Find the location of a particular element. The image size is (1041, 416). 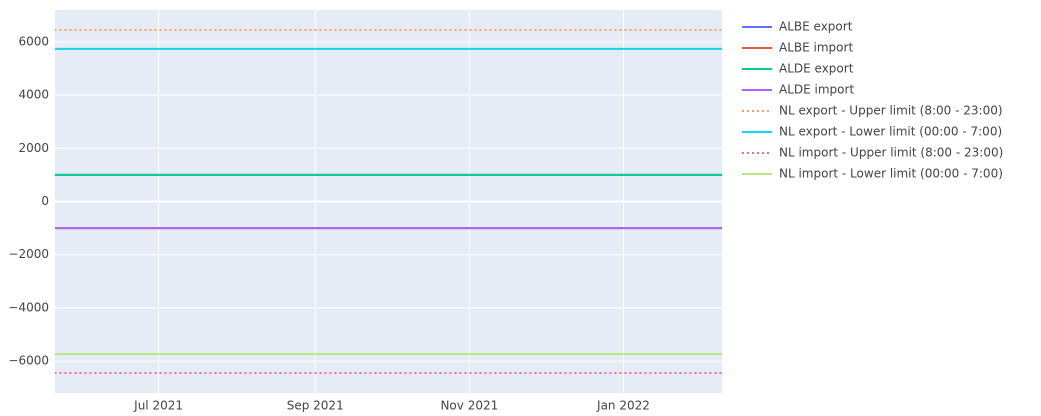

x-tick-label: Nov 2021 is located at coordinates (469, 406).